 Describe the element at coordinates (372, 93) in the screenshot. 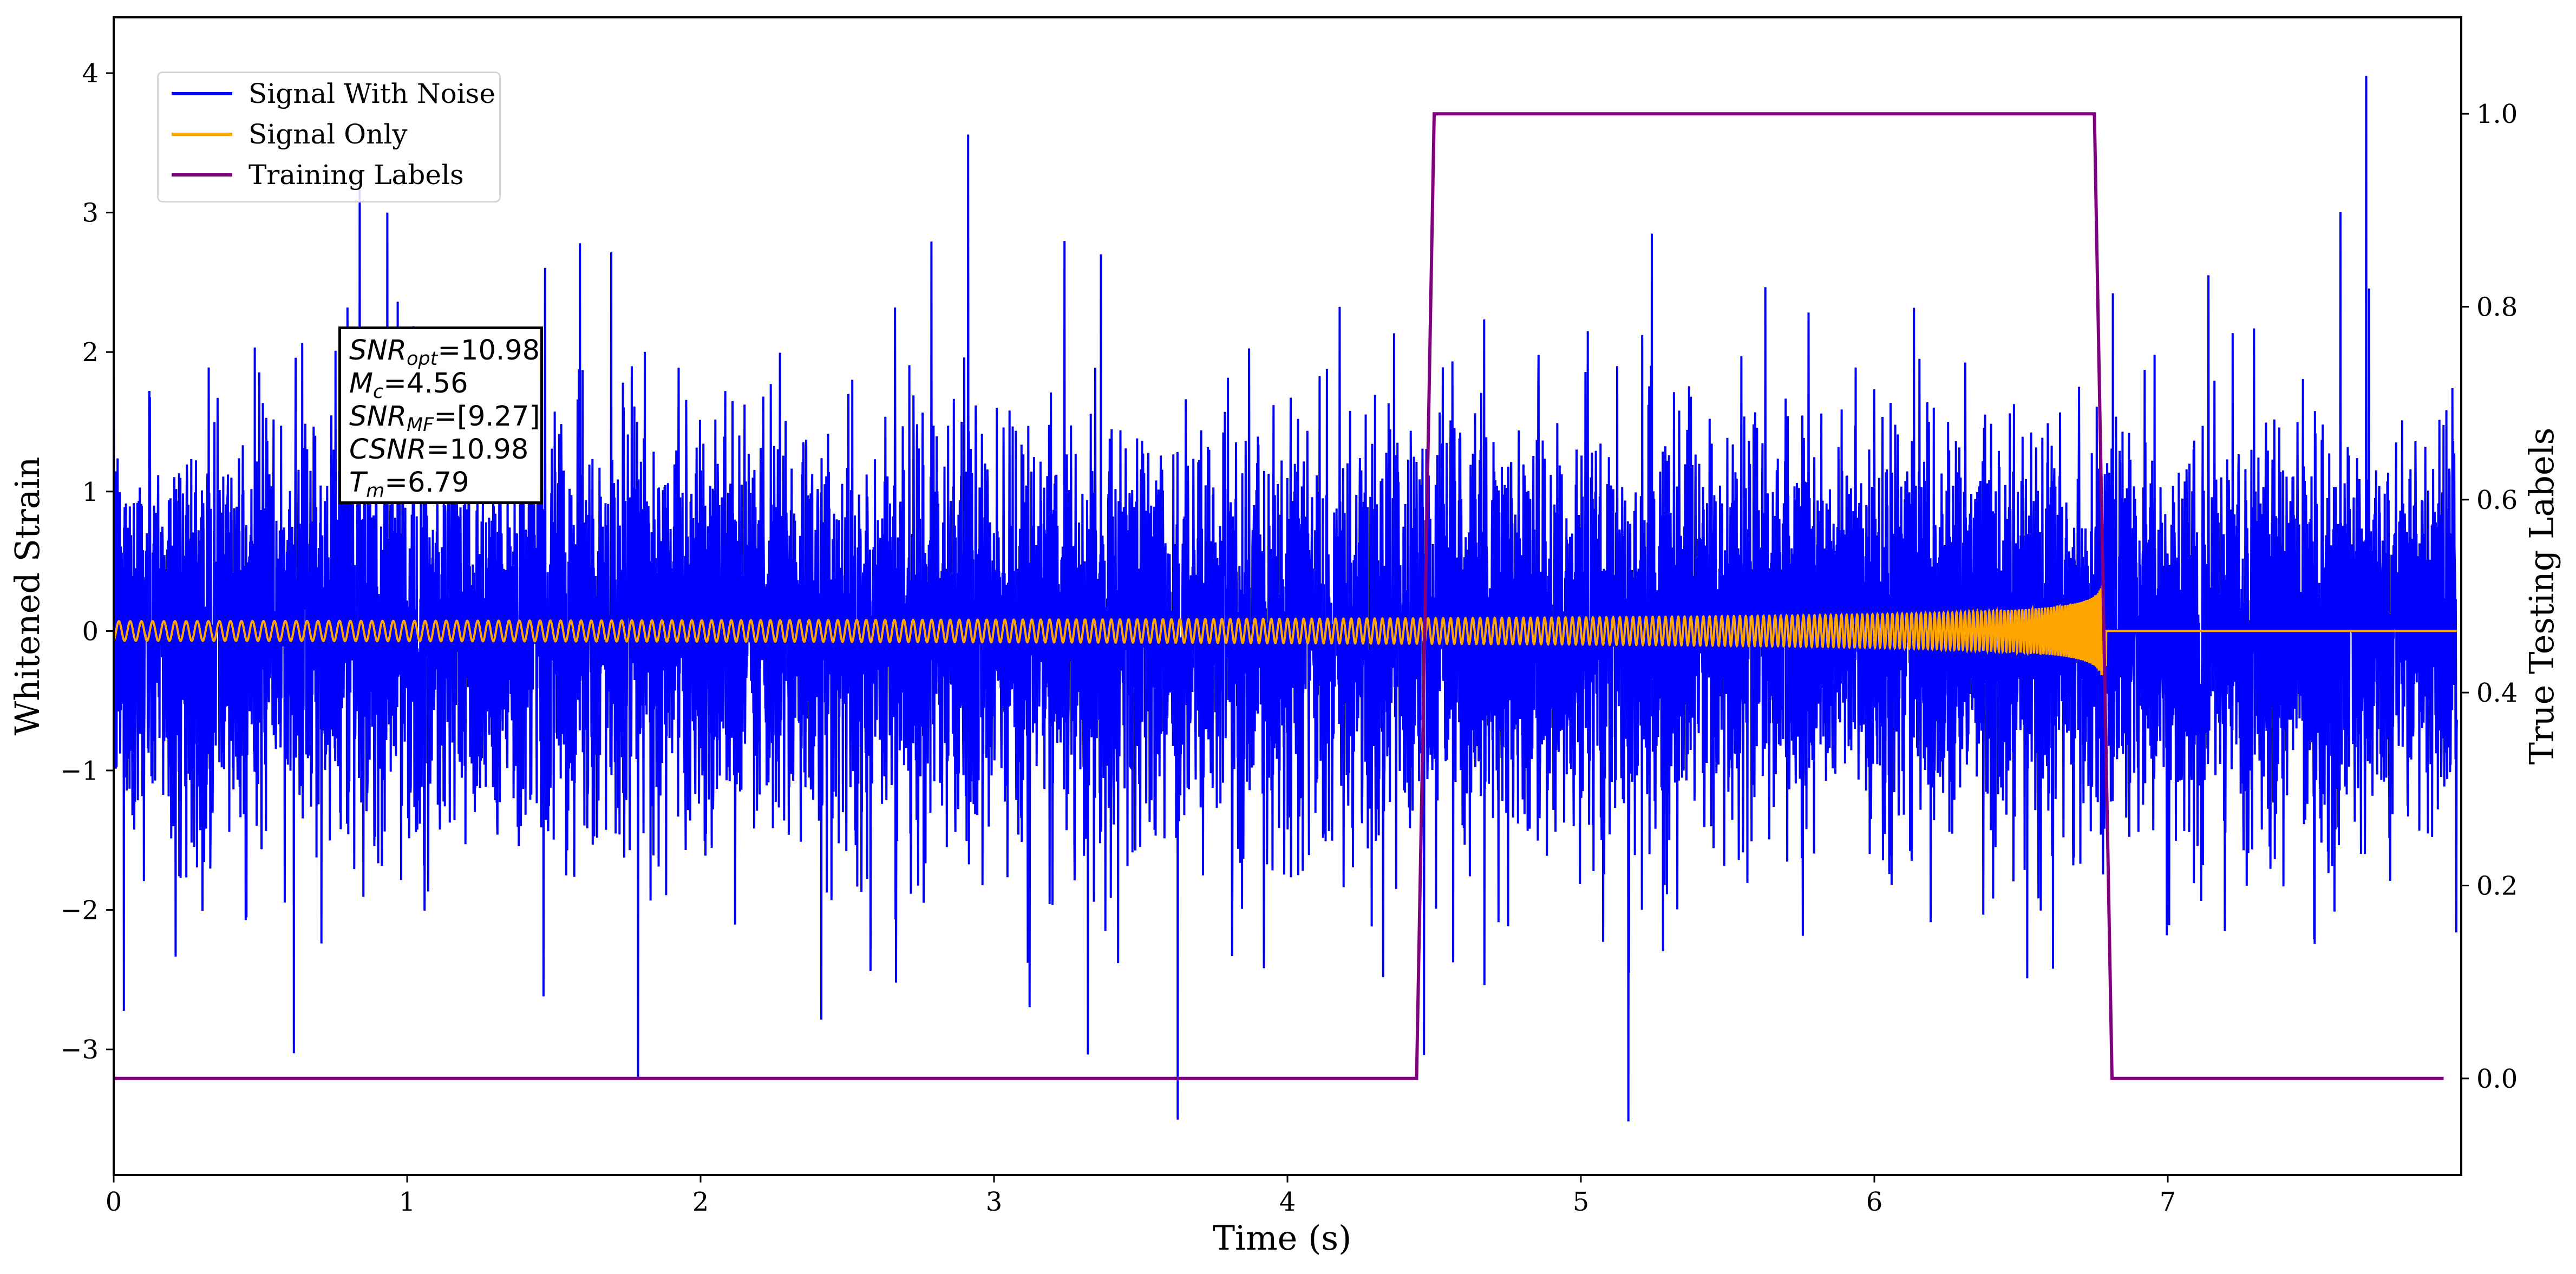

I see `legend-label: Signal With Noise` at that location.